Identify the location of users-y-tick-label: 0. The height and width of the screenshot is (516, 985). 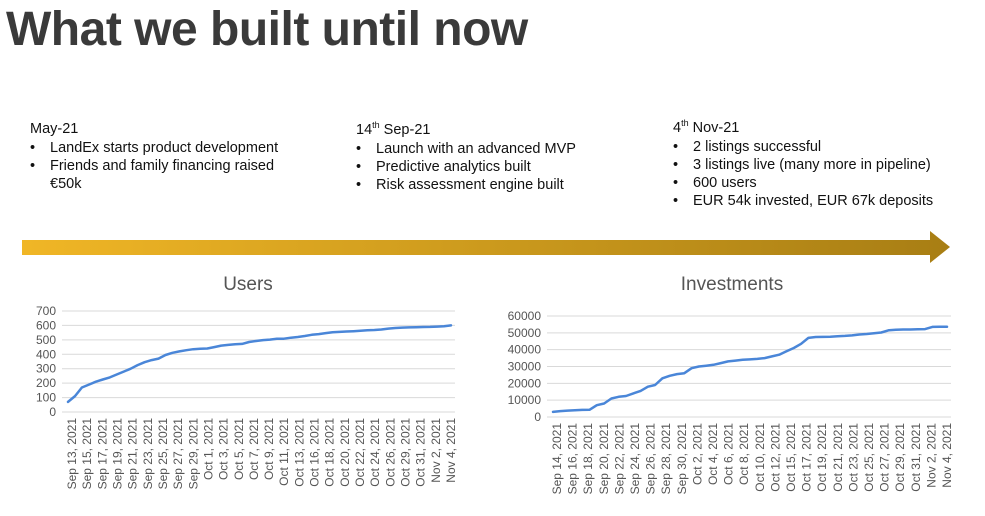
(52, 412).